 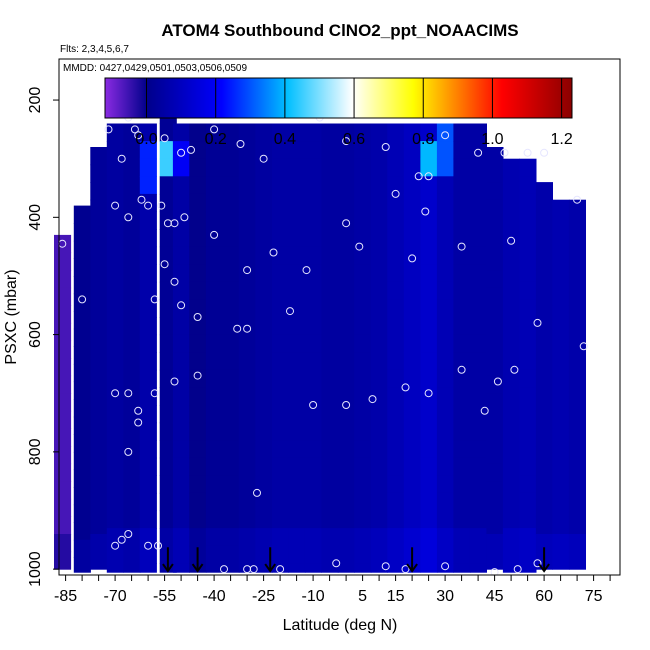 I want to click on y-tick-label: 400, so click(x=35, y=217).